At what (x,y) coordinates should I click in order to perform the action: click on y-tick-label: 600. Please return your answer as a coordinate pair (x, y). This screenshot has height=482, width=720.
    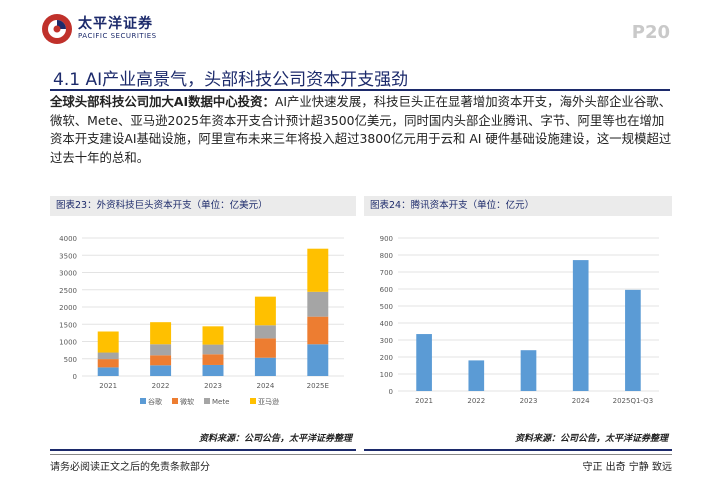
    Looking at the image, I should click on (386, 290).